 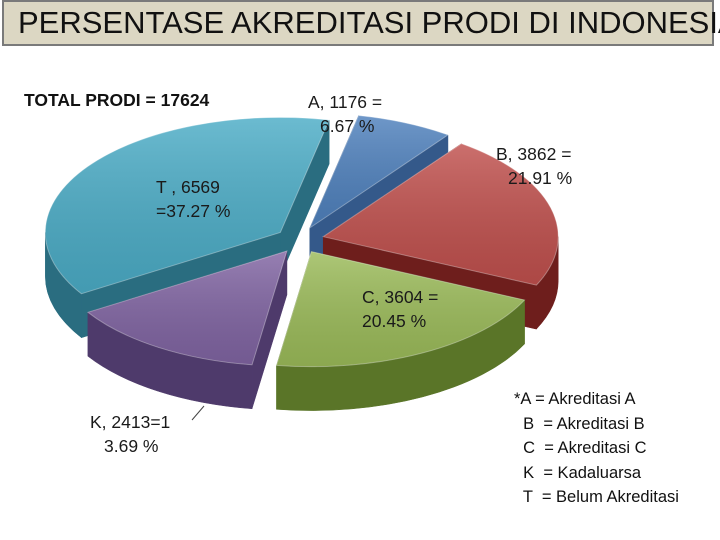 I want to click on pie-slice-k-shine, so click(x=187, y=308).